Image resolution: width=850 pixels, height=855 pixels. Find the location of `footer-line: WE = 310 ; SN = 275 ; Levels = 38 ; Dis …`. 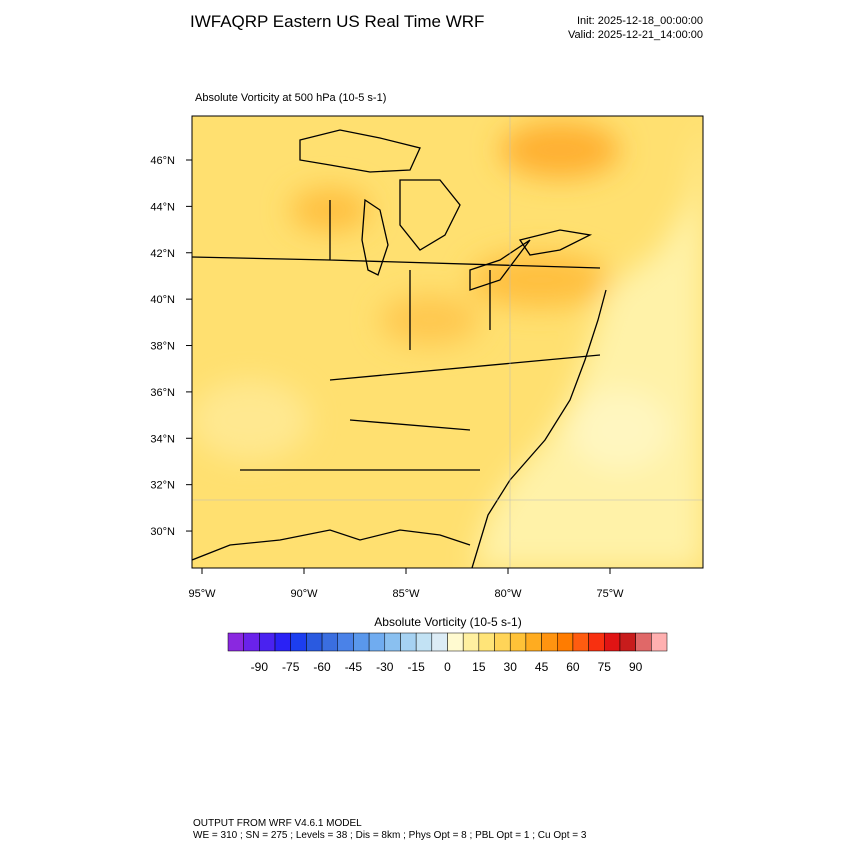

footer-line: WE = 310 ; SN = 275 ; Levels = 38 ; Dis … is located at coordinates (390, 835).